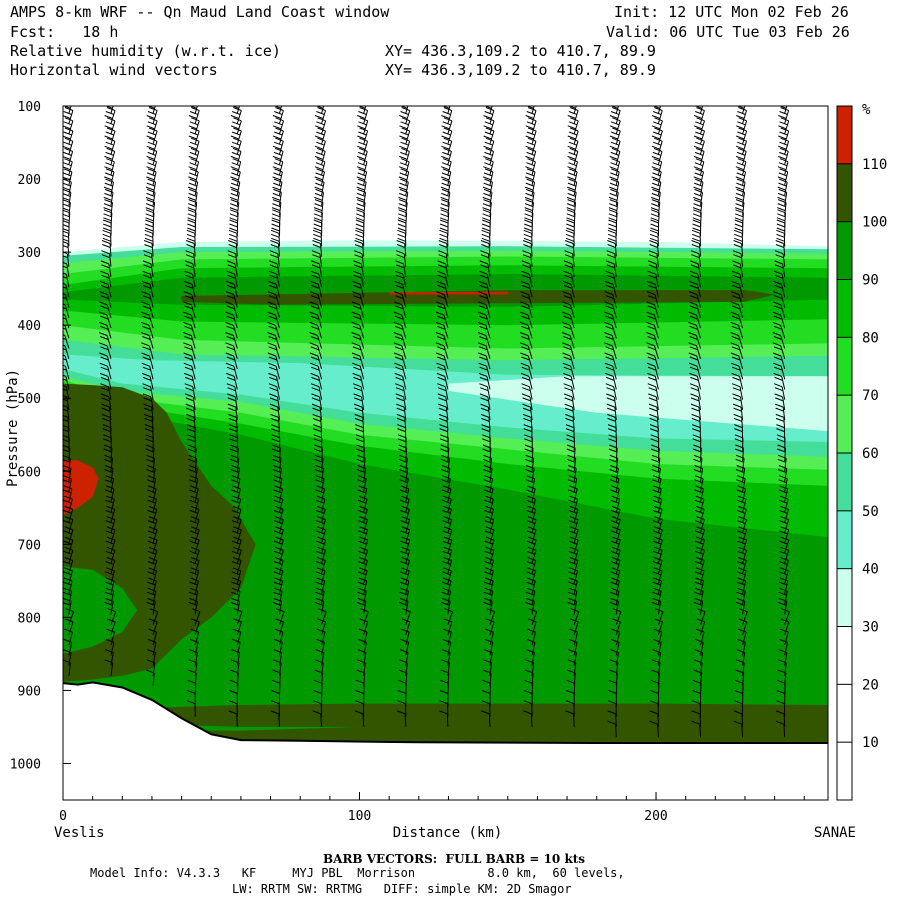 The image size is (900, 900). What do you see at coordinates (870, 628) in the screenshot?
I see `colorbar-label: 30` at bounding box center [870, 628].